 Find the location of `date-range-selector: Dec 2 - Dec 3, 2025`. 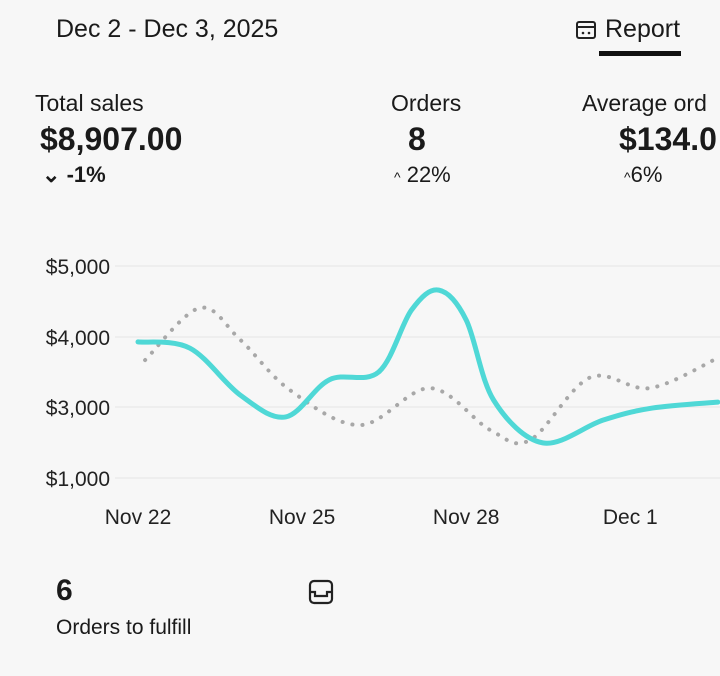

date-range-selector: Dec 2 - Dec 3, 2025 is located at coordinates (167, 29).